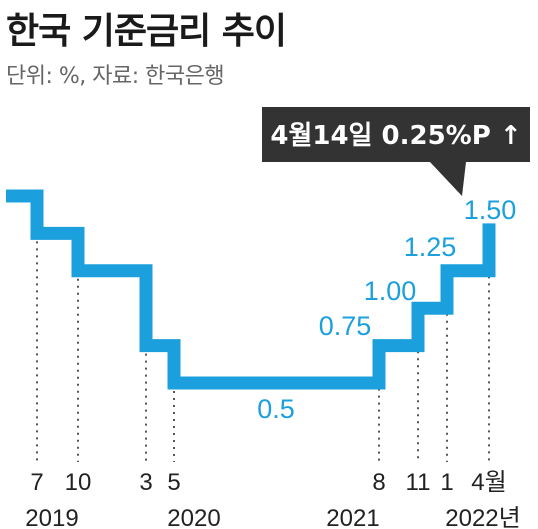  Describe the element at coordinates (482, 517) in the screenshot. I see `year-tick-label: 2022년` at that location.